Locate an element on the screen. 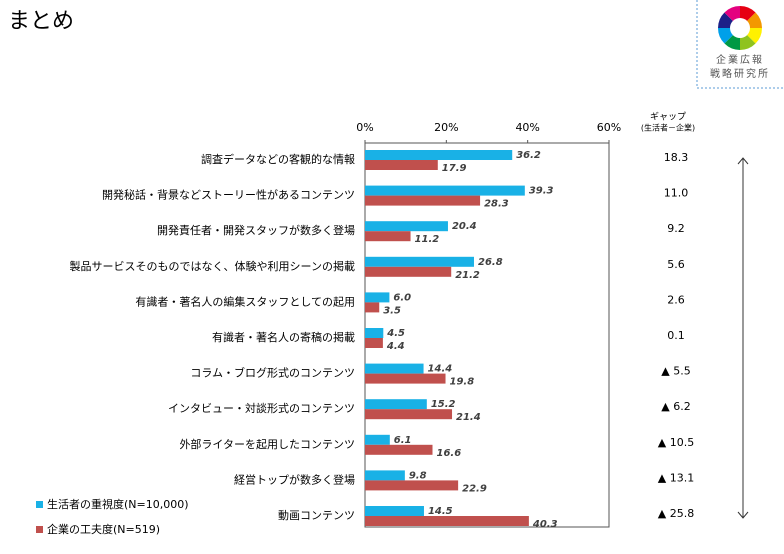 The width and height of the screenshot is (784, 554). x-tick-label: 0% is located at coordinates (364, 127).